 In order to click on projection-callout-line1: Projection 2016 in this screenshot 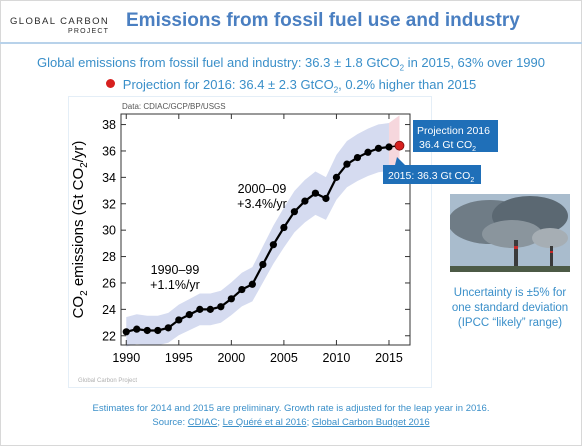, I will do `click(453, 131)`.